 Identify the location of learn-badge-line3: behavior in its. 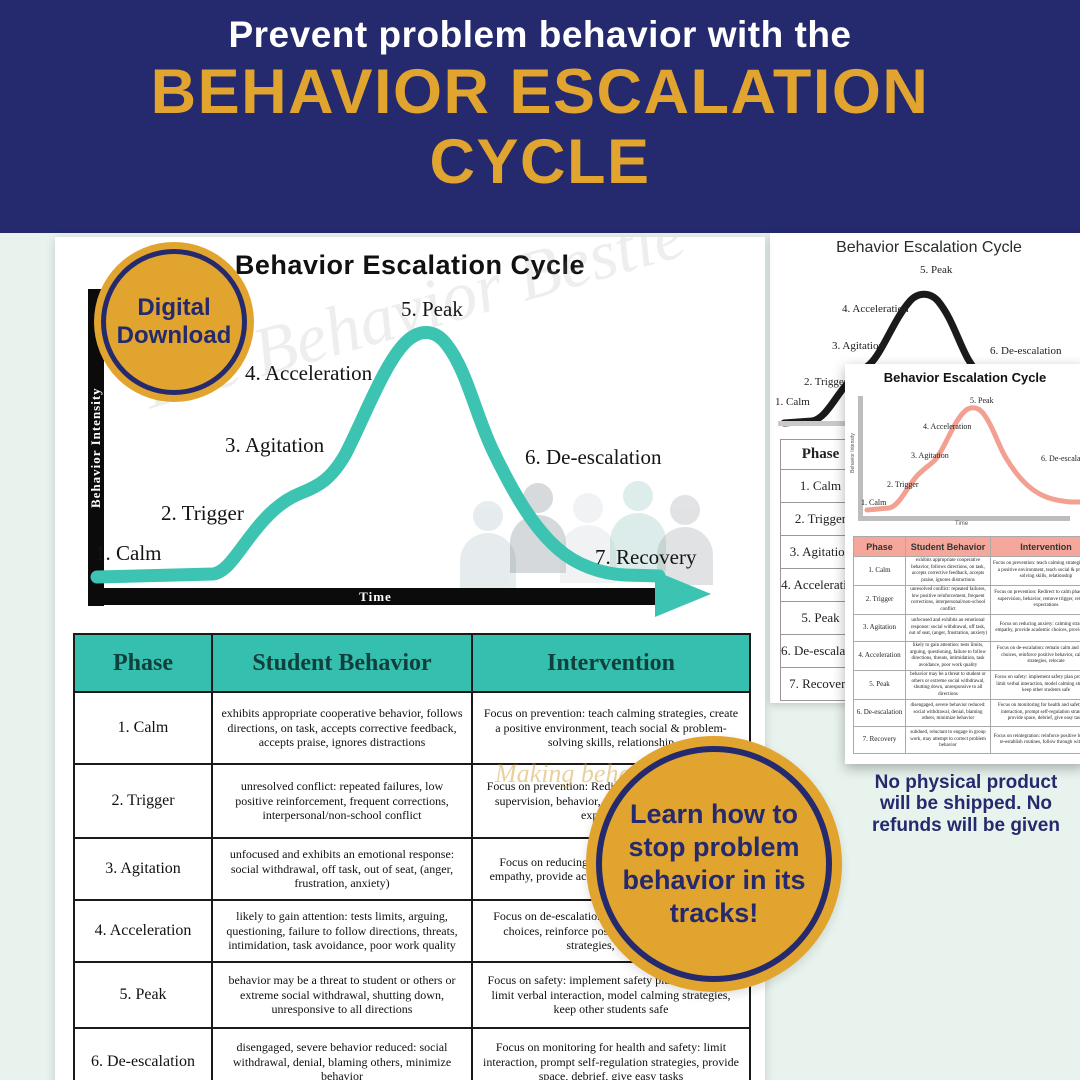
(714, 880).